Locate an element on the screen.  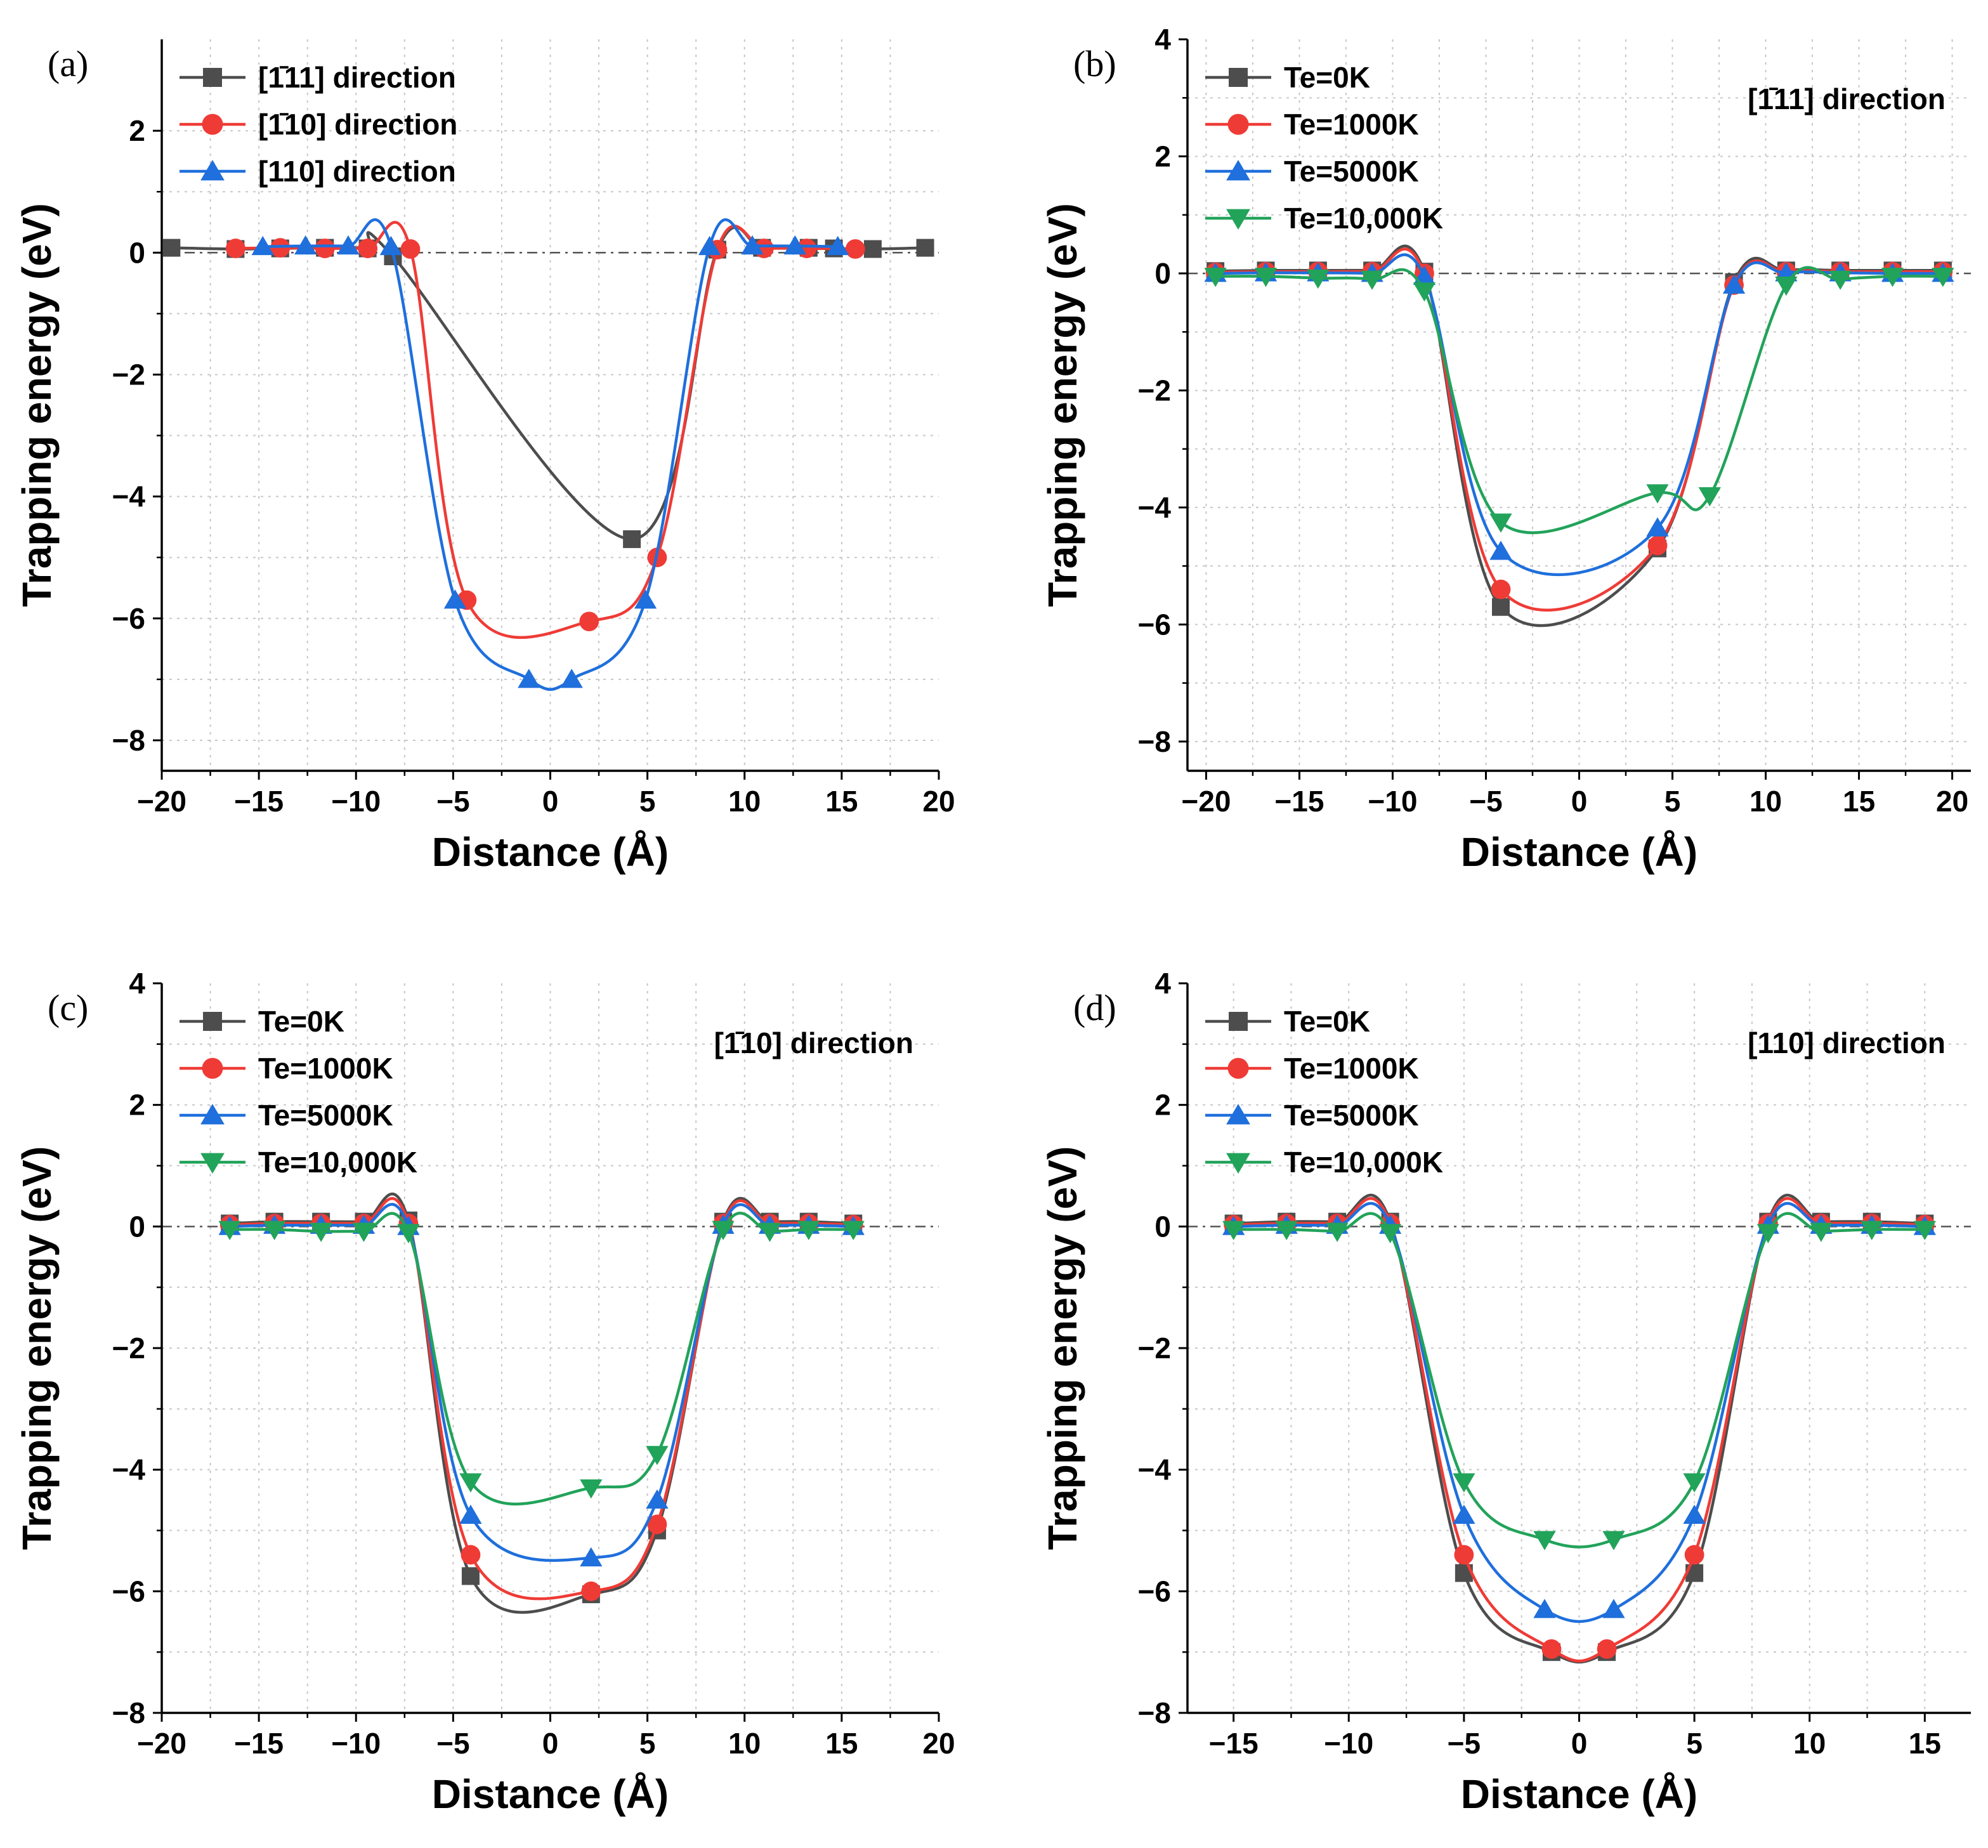
direction-annotation: [1̄11] direction is located at coordinates (1846, 98).